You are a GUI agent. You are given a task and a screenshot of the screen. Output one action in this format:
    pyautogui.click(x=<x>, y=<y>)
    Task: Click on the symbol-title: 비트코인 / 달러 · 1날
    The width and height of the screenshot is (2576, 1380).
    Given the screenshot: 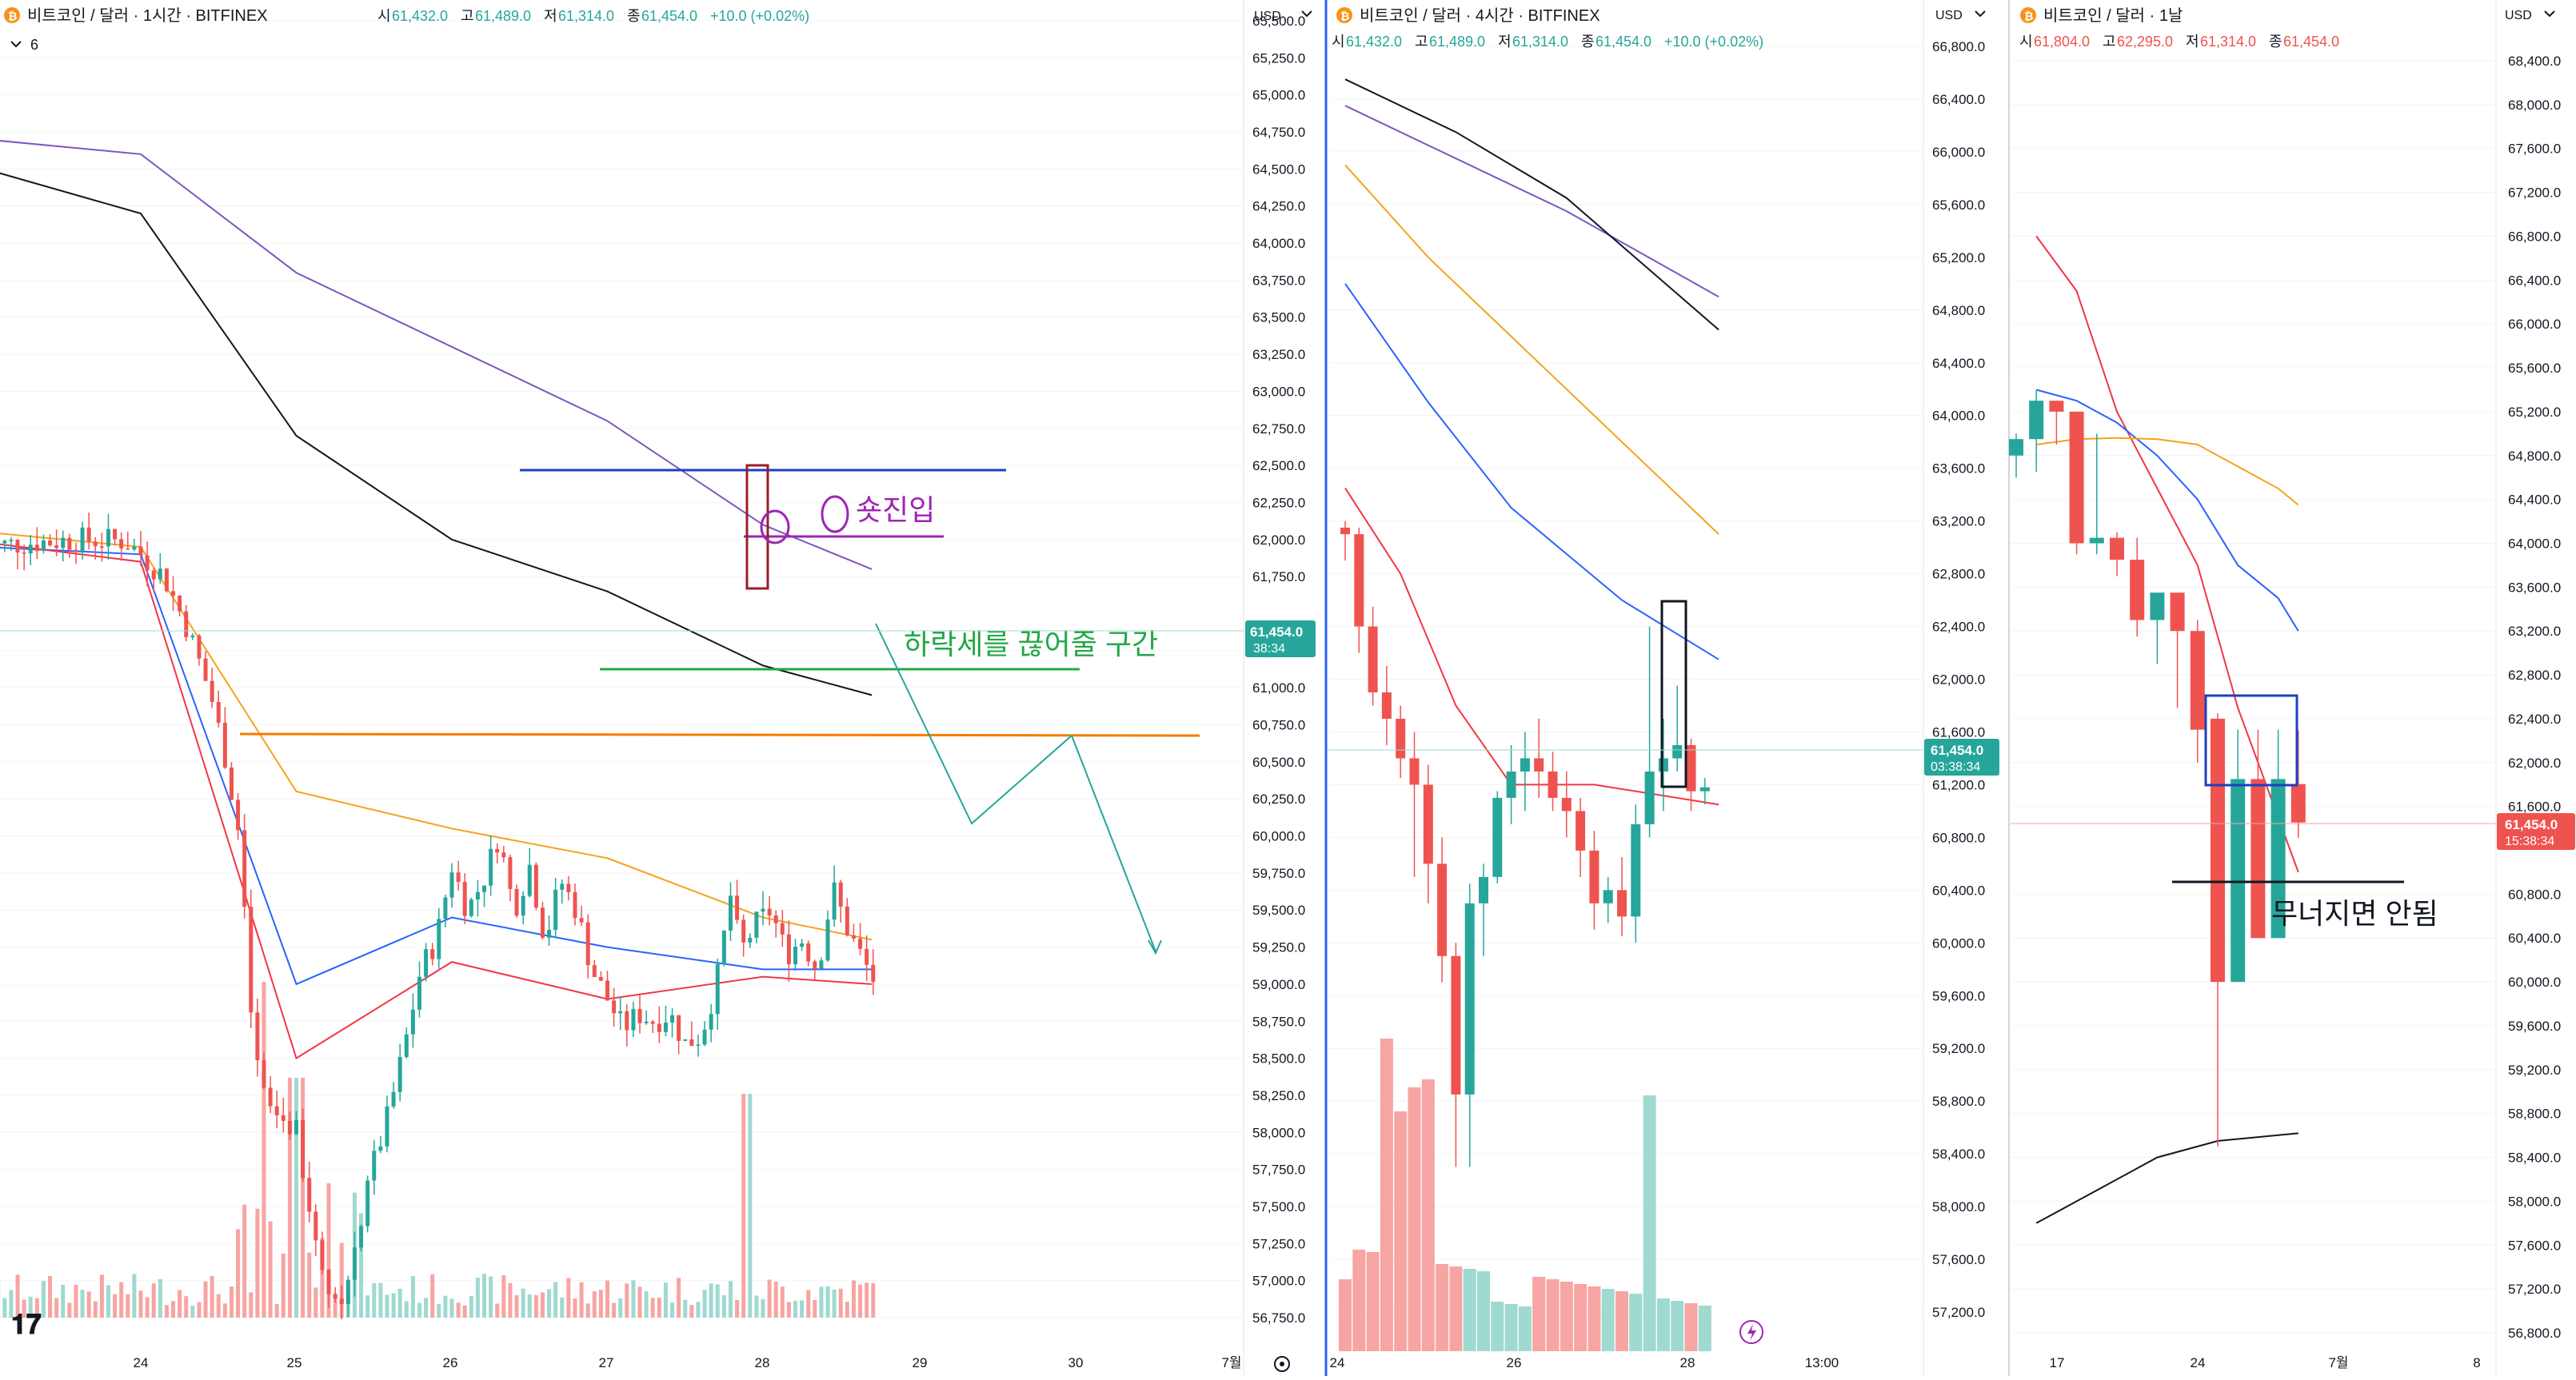 What is the action you would take?
    pyautogui.click(x=2113, y=15)
    